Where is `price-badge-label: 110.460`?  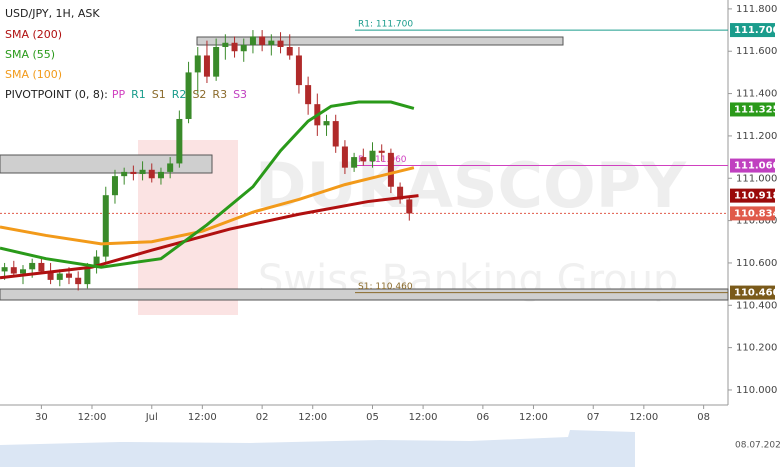 price-badge-label: 110.460 is located at coordinates (757, 293).